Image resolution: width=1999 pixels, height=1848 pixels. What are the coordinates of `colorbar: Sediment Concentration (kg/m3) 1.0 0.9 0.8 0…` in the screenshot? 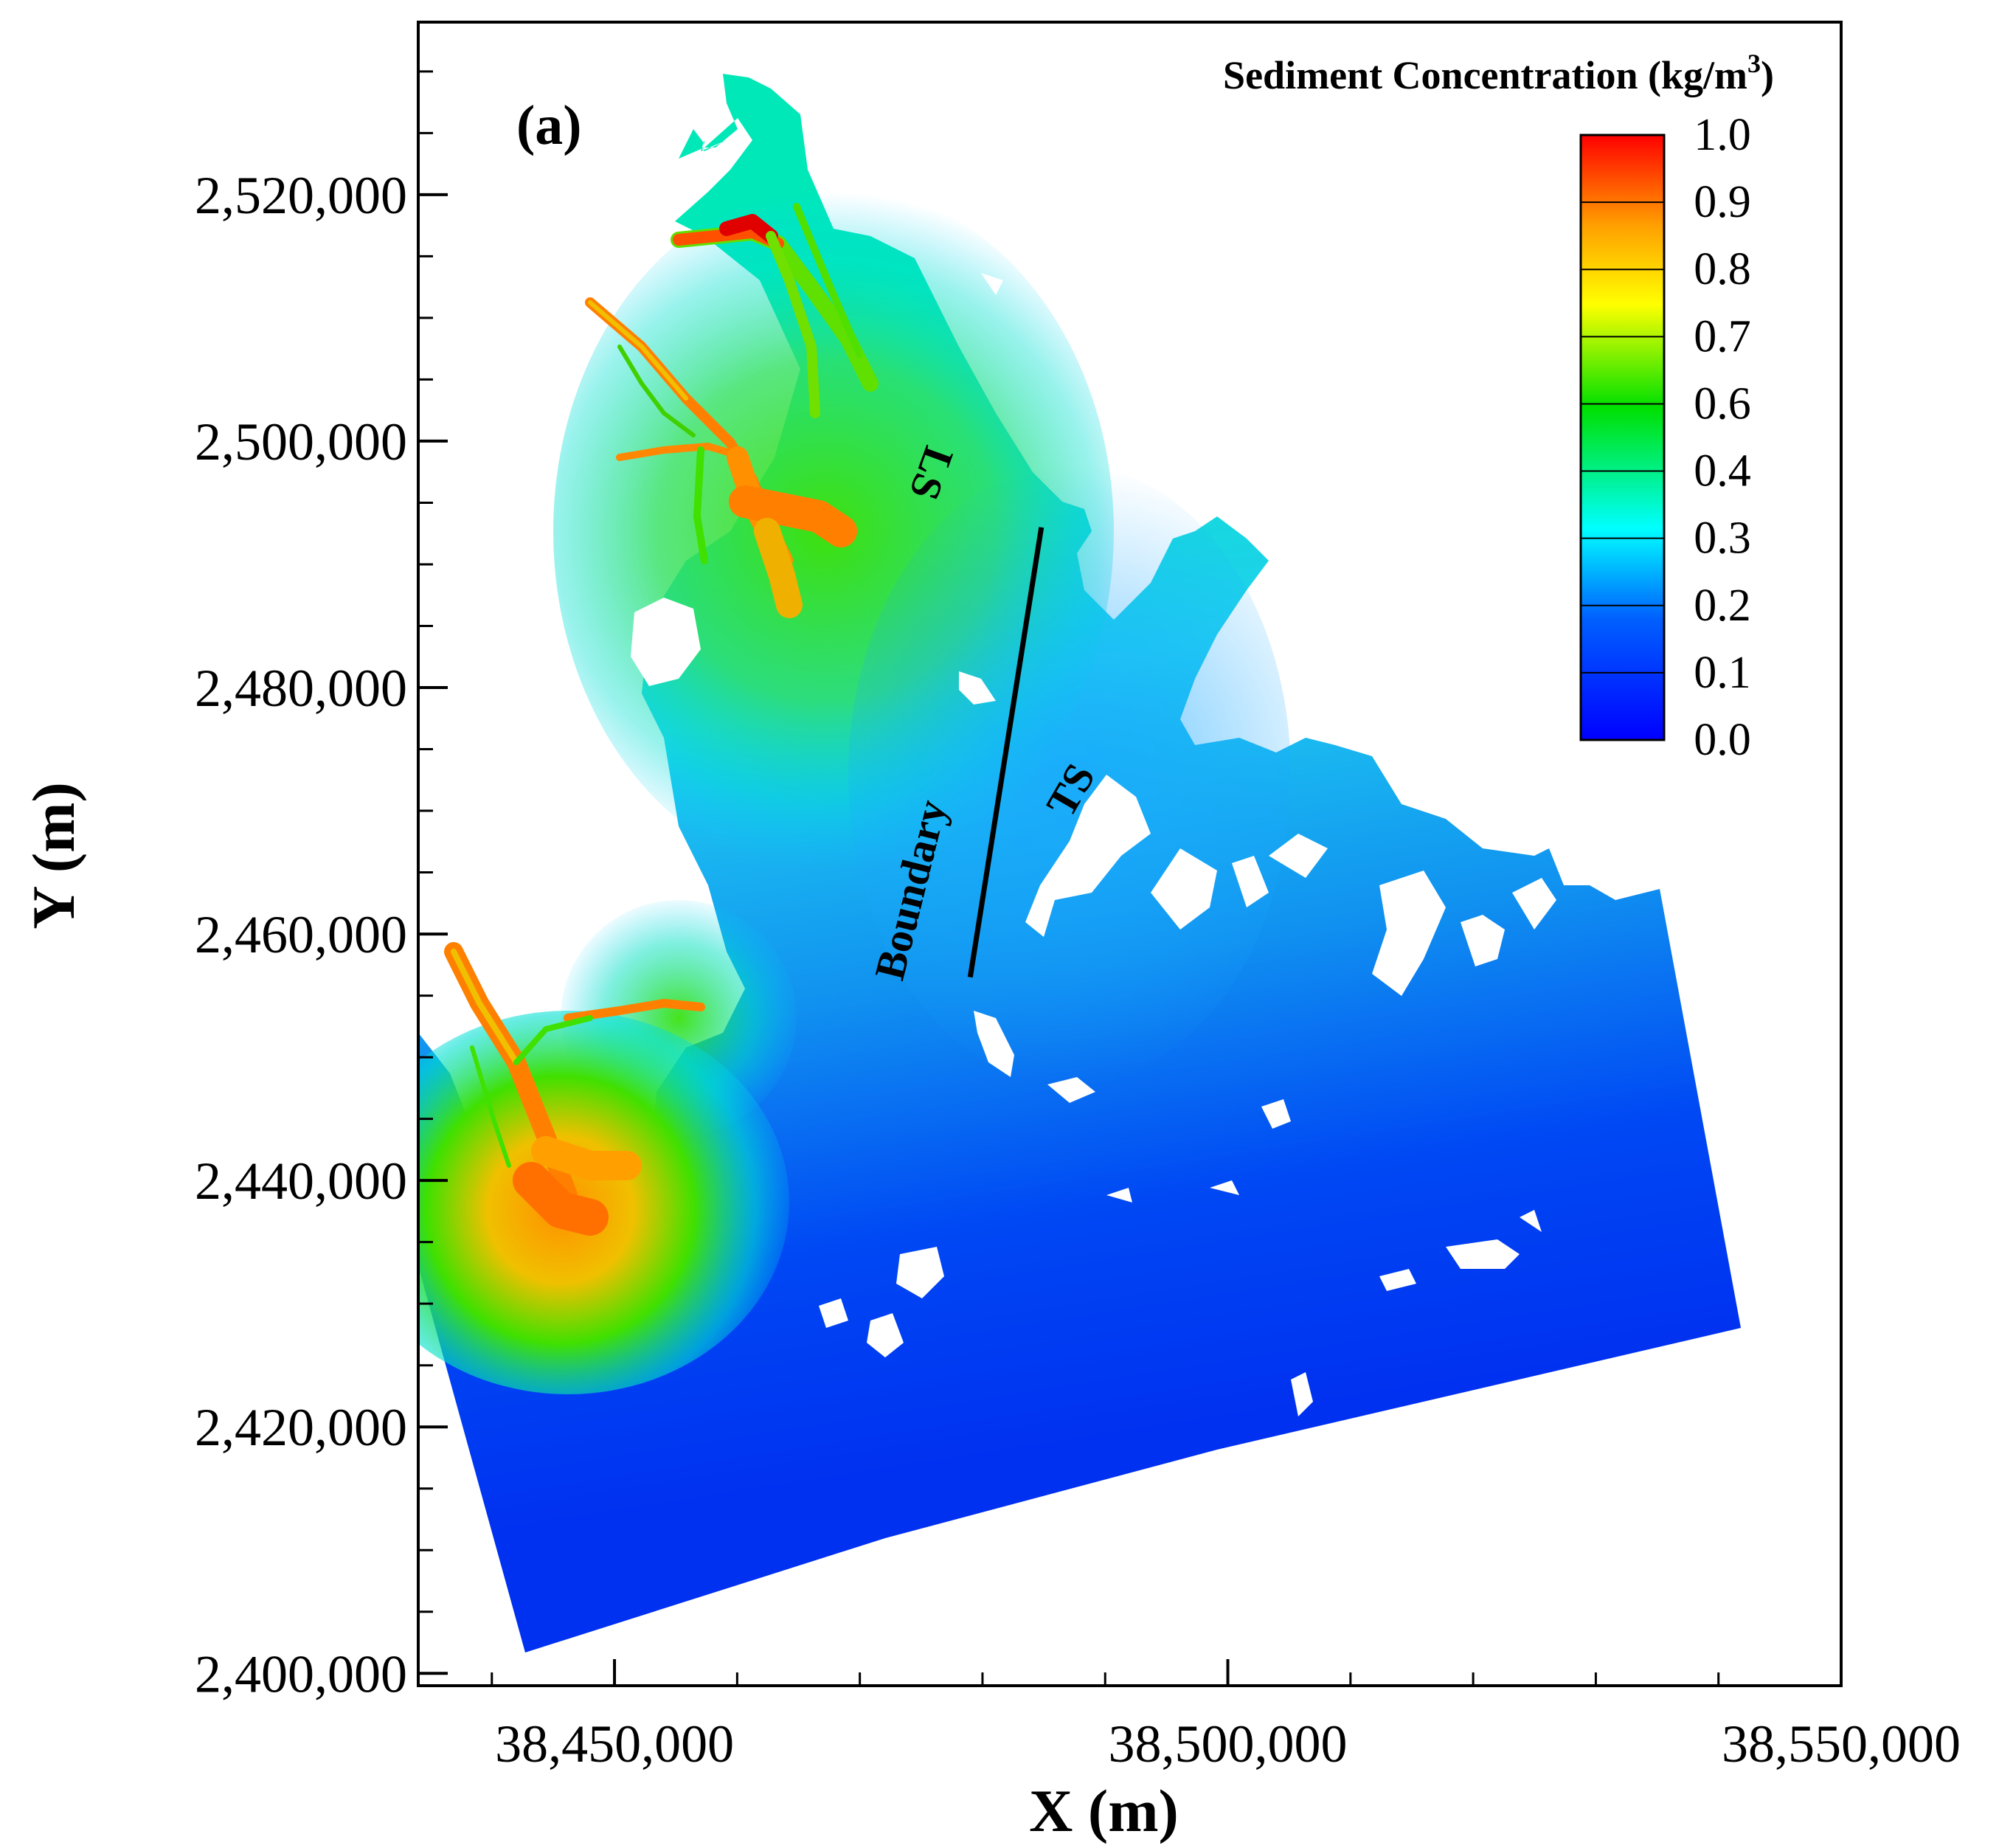 It's located at (1498, 407).